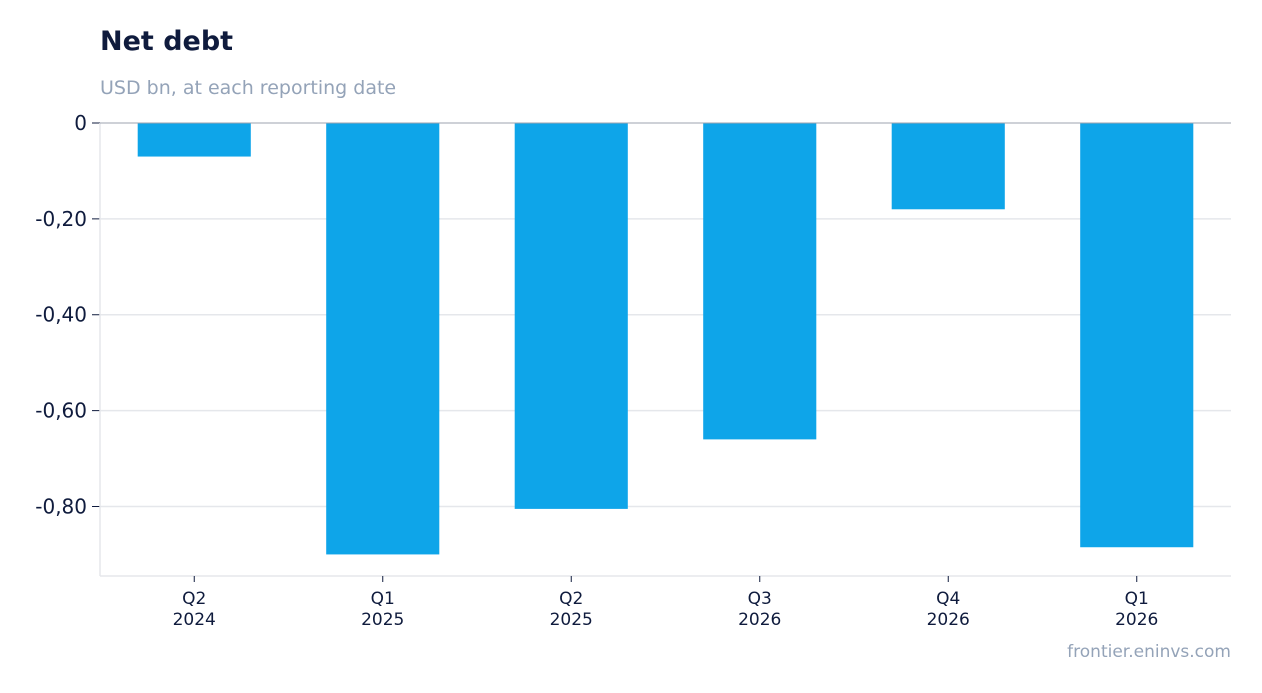 The image size is (1262, 693). What do you see at coordinates (61, 219) in the screenshot?
I see `y-tick-label: -0,20` at bounding box center [61, 219].